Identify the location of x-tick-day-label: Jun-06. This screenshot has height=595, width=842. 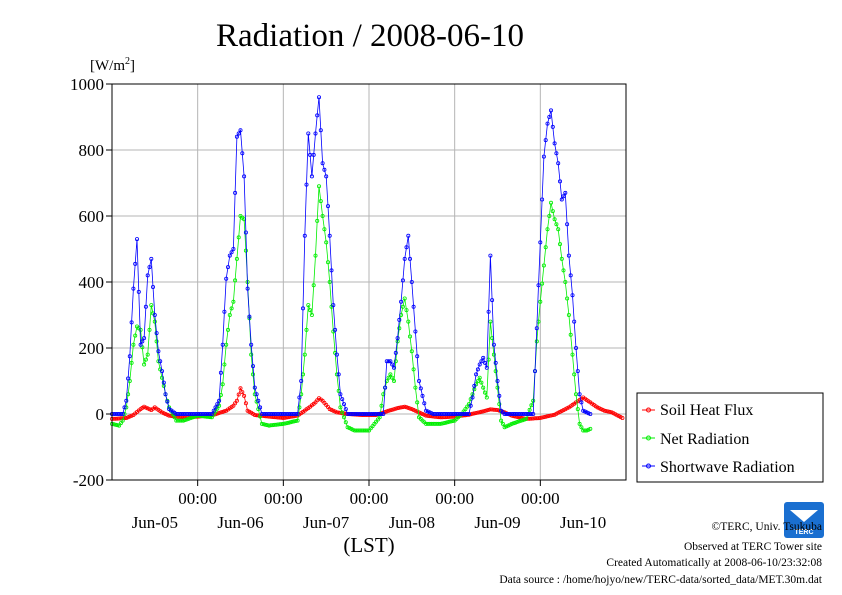
(240, 522).